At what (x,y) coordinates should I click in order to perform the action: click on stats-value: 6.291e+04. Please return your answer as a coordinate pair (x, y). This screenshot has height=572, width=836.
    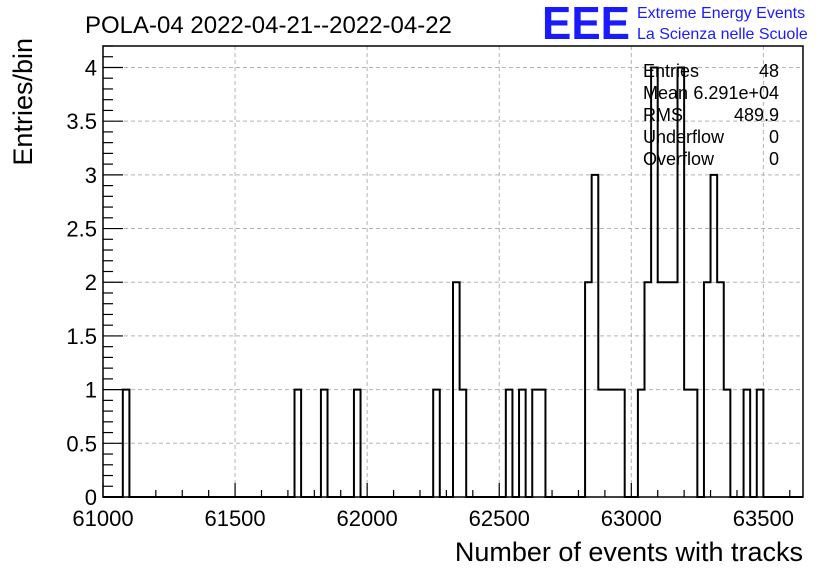
    Looking at the image, I should click on (736, 93).